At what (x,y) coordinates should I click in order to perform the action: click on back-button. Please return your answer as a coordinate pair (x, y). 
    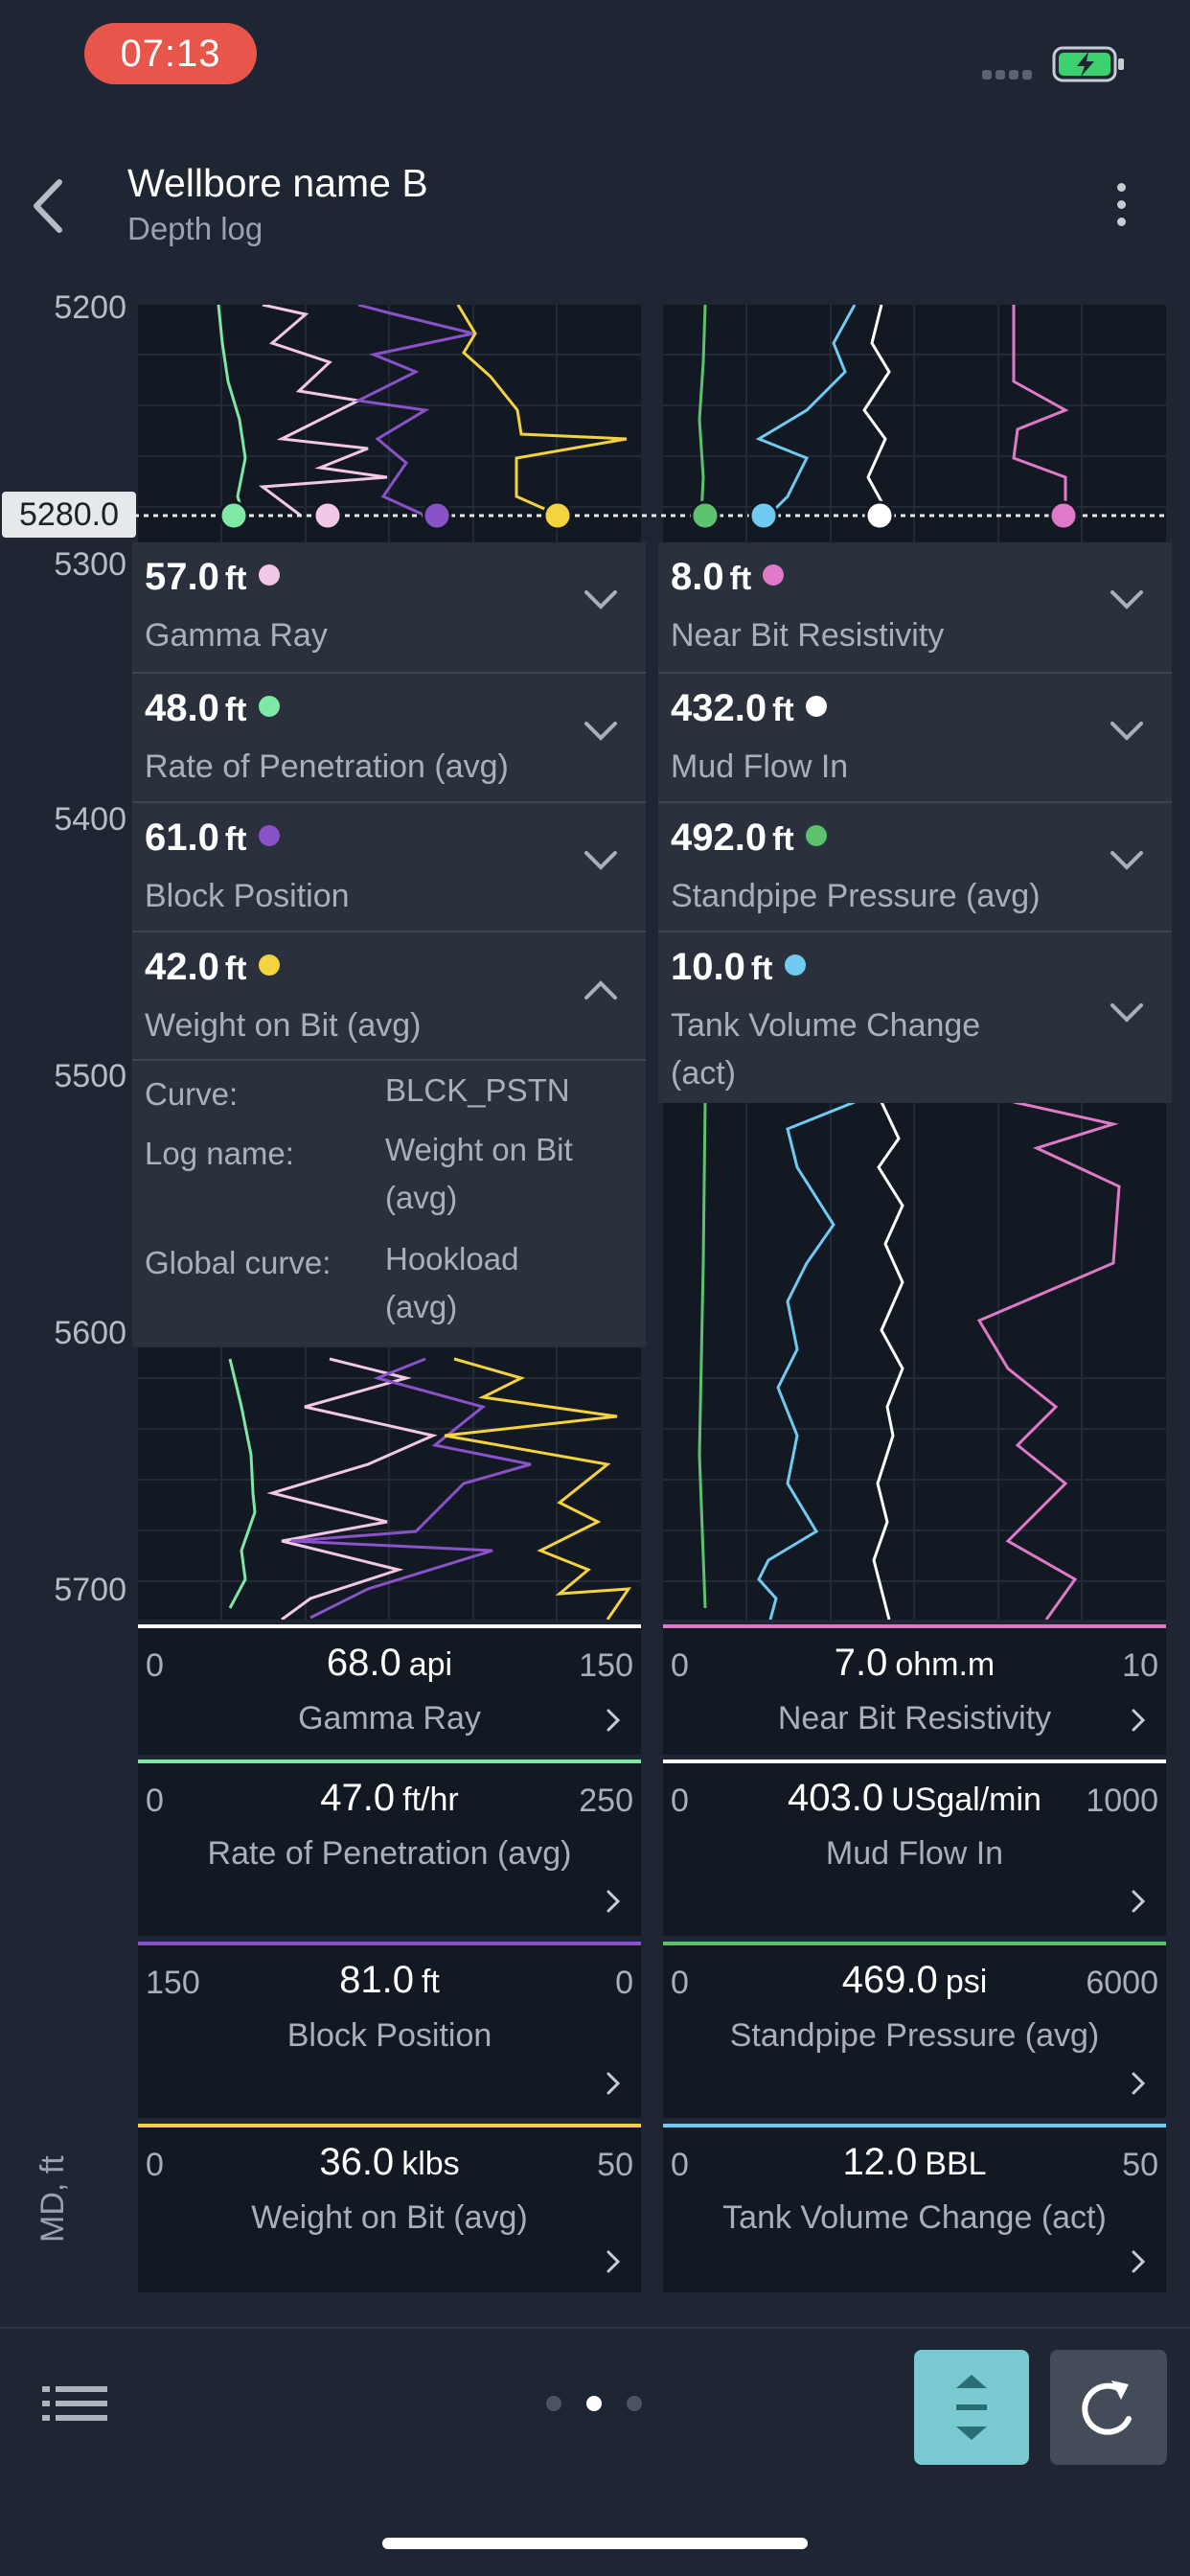
    Looking at the image, I should click on (50, 206).